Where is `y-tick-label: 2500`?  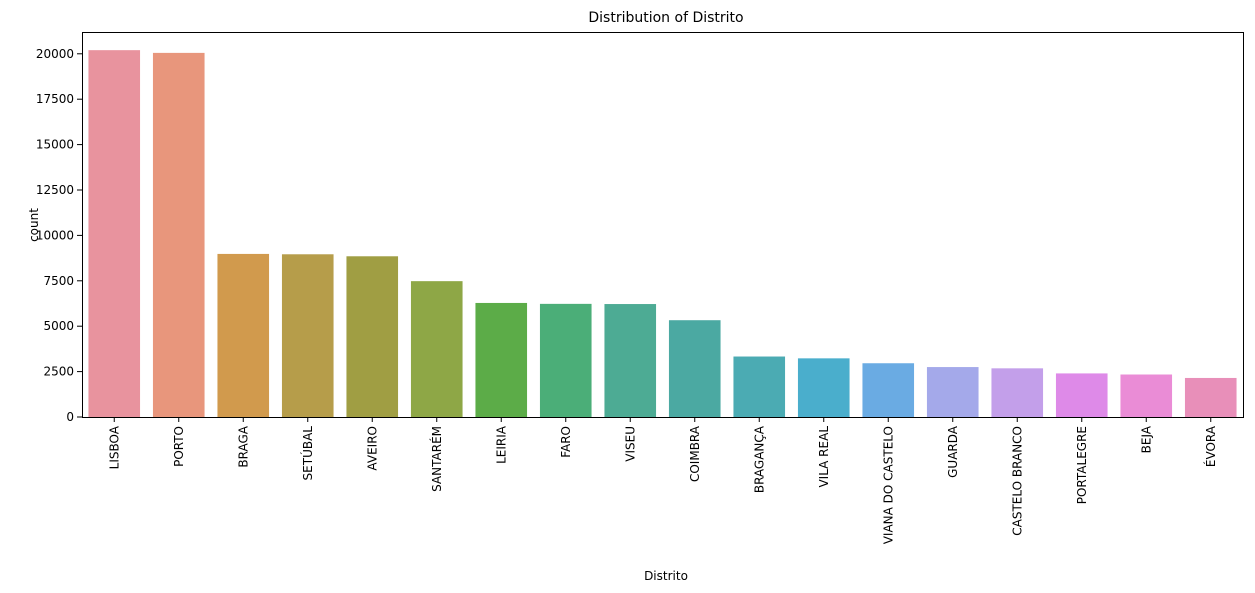 y-tick-label: 2500 is located at coordinates (58, 372).